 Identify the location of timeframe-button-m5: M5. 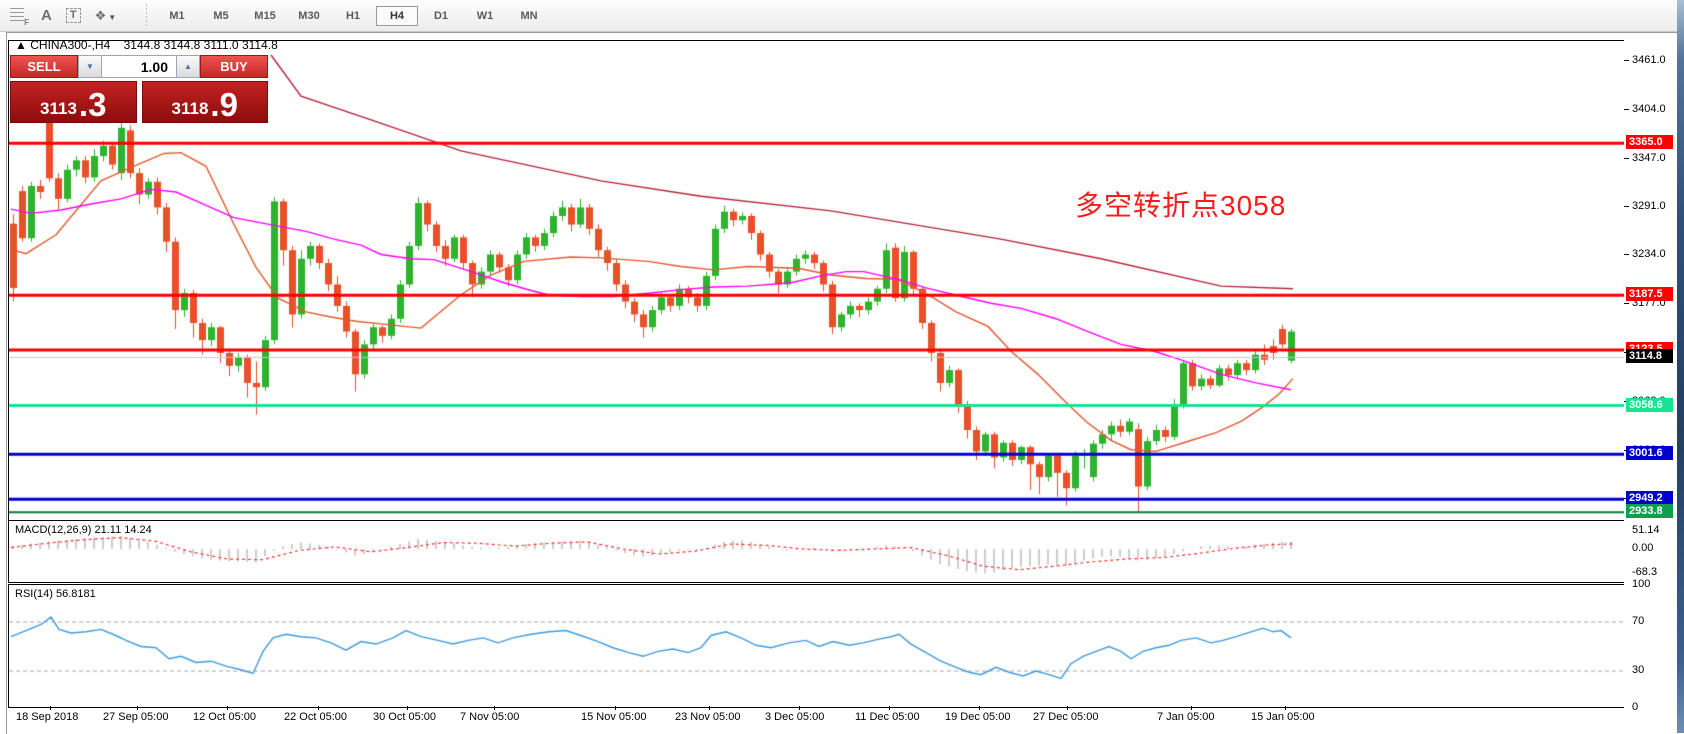
(221, 15).